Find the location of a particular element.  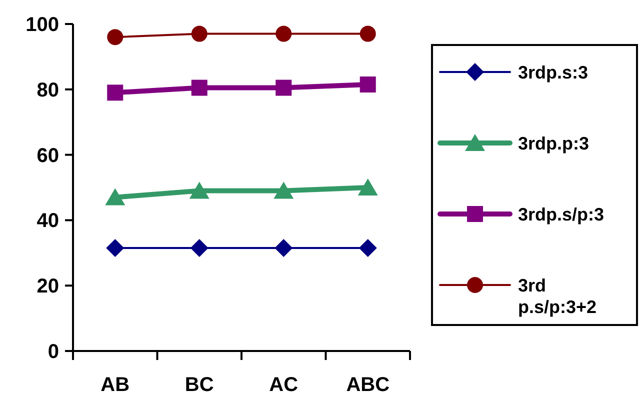

y-tick-label: 100 is located at coordinates (42, 25).